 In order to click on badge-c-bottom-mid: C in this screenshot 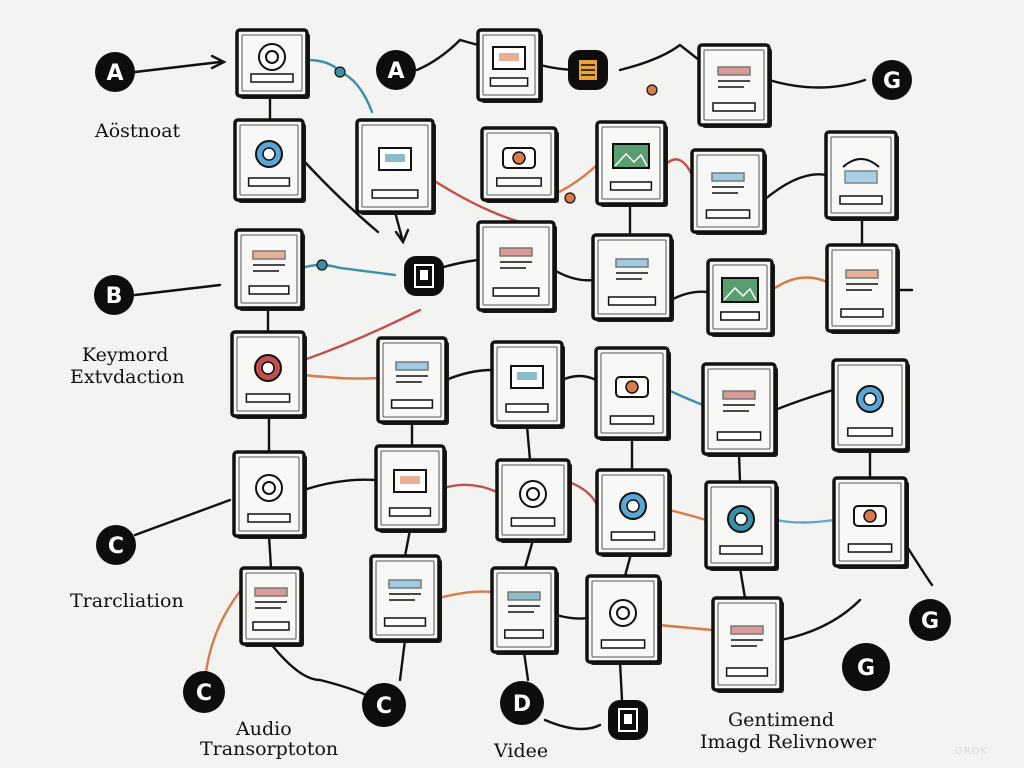, I will do `click(384, 705)`.